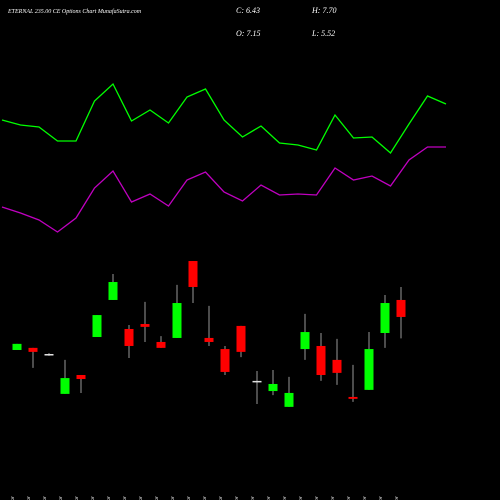 Image resolution: width=500 pixels, height=500 pixels. I want to click on x-tick-label: 15 Apr, so click(365, 497).